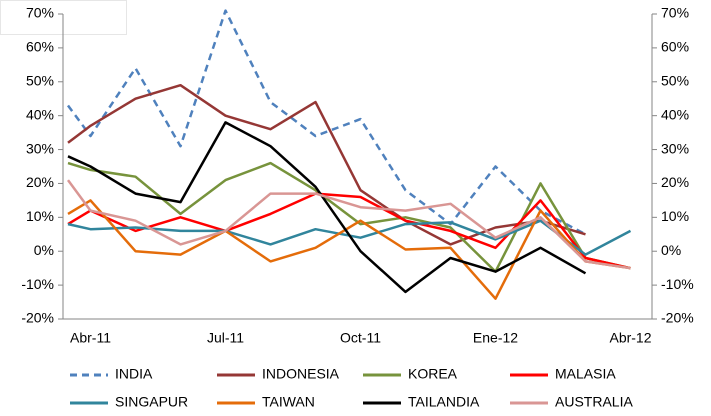 This screenshot has width=711, height=416. I want to click on y-tick-label: -20%, so click(37, 318).